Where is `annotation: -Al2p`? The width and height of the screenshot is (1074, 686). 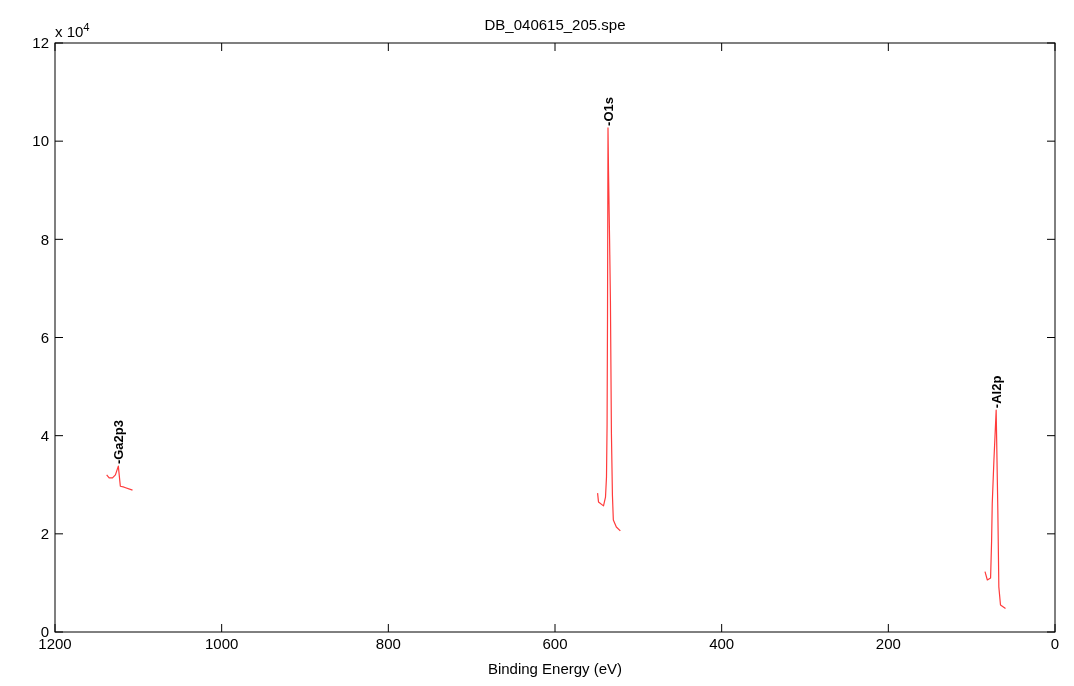
annotation: -Al2p is located at coordinates (997, 392).